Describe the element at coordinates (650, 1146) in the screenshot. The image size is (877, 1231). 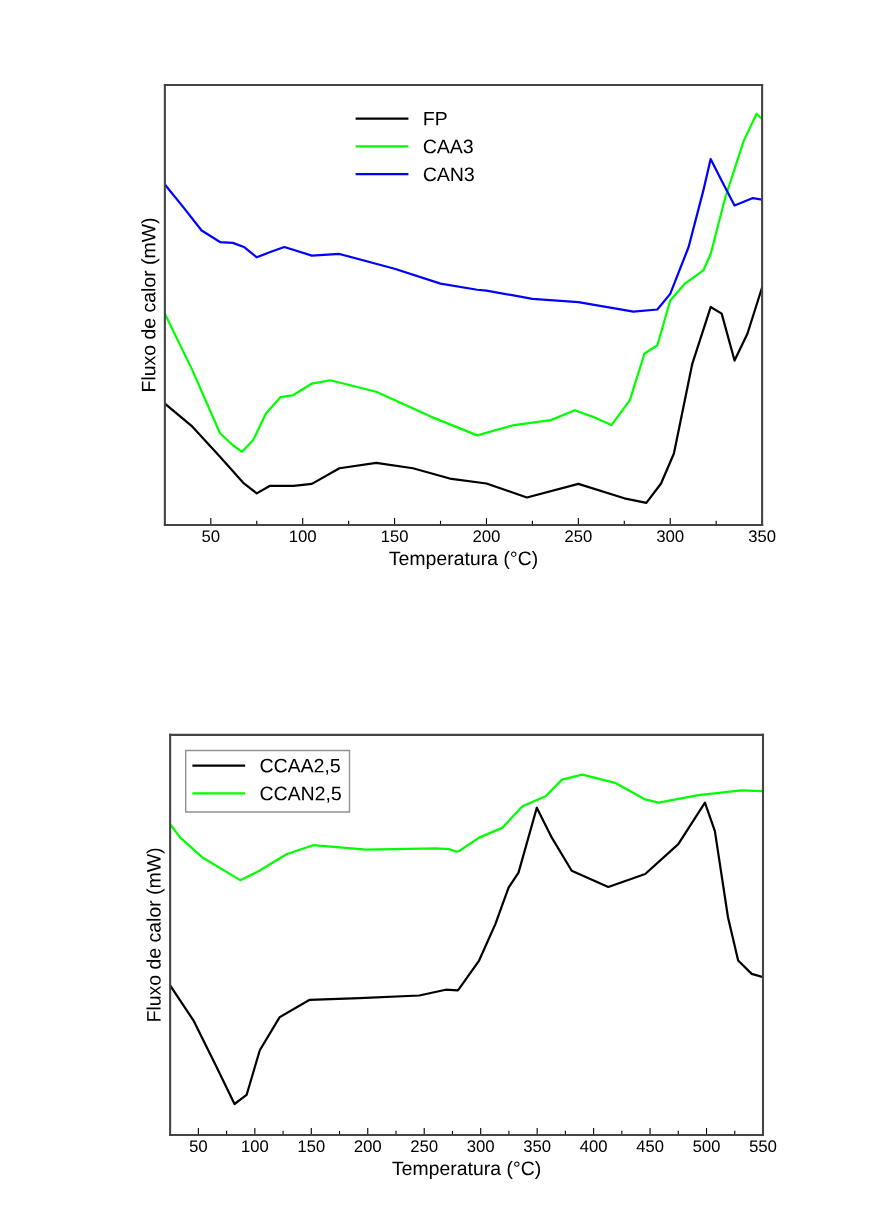
I see `x-tick-label: 450` at that location.